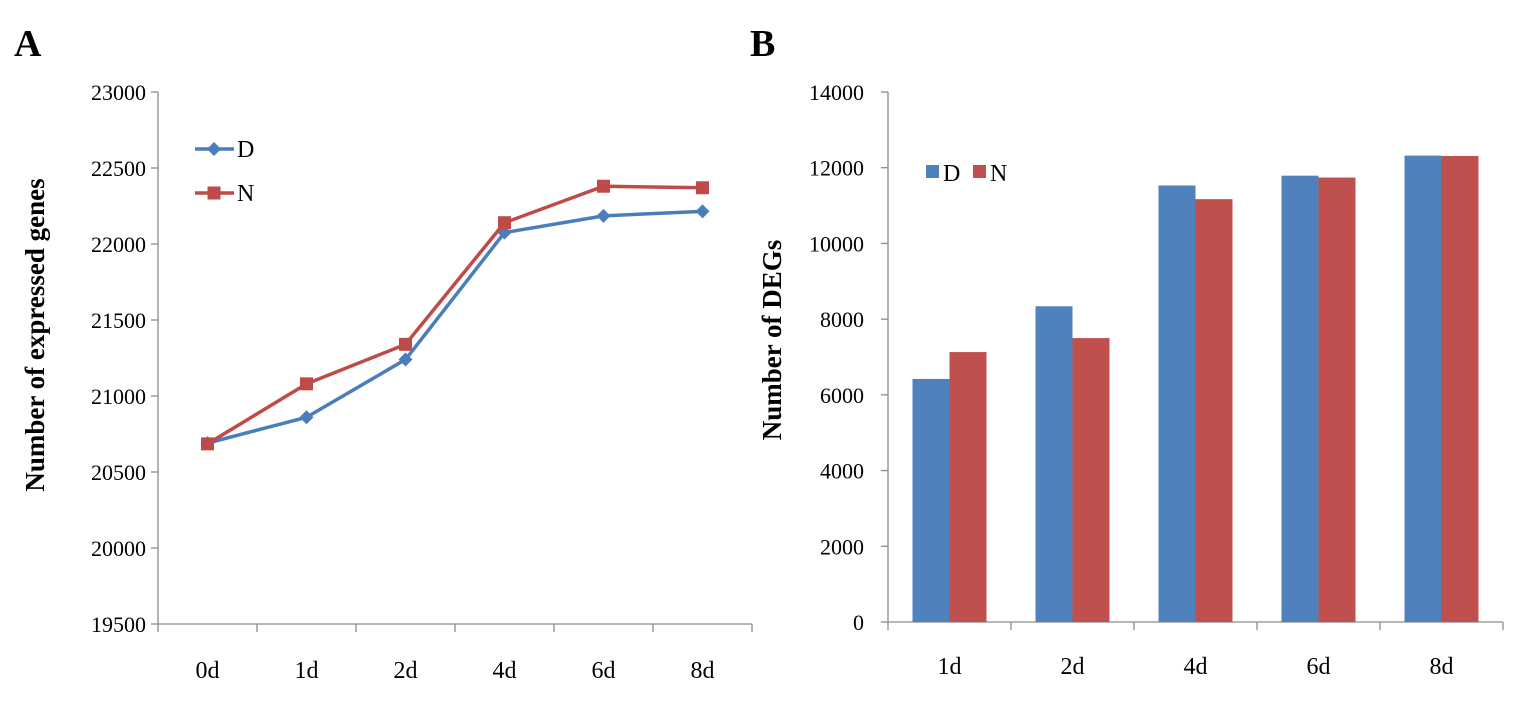 The height and width of the screenshot is (708, 1535). I want to click on bar-d-2d, so click(1054, 464).